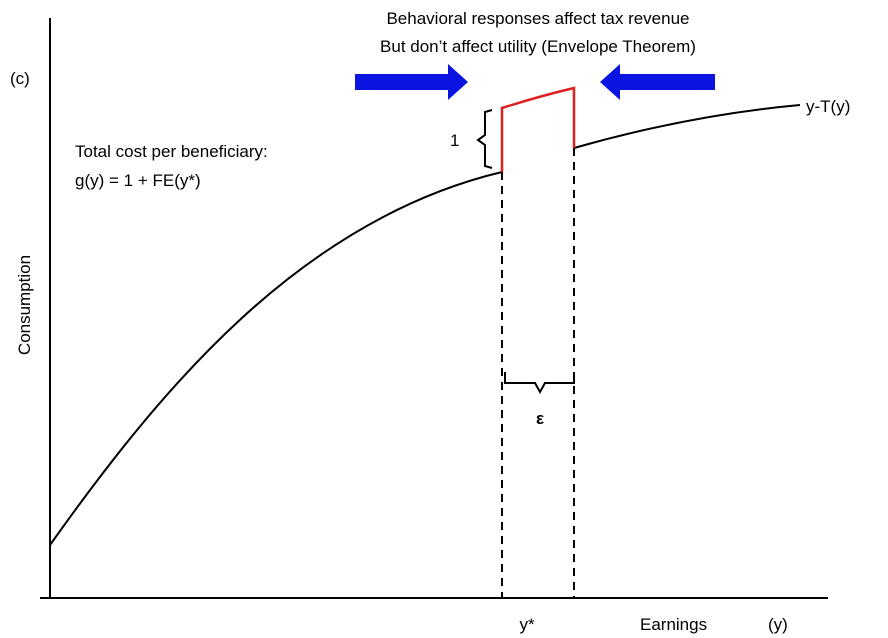  I want to click on width-label: ε, so click(540, 418).